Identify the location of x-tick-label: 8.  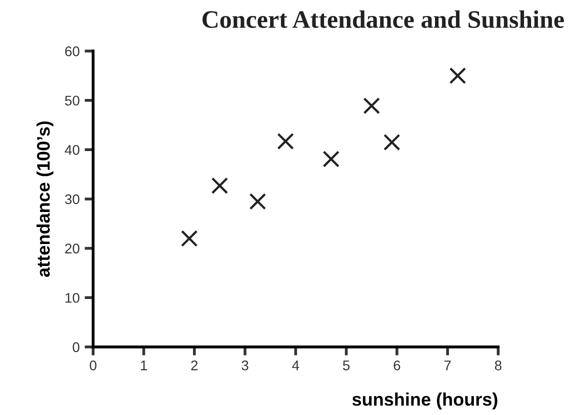
(498, 365).